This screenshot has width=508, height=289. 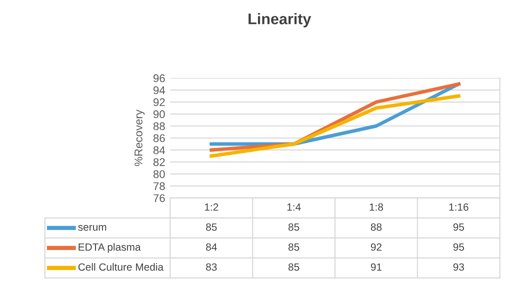 What do you see at coordinates (159, 102) in the screenshot?
I see `y-tick-label: 92` at bounding box center [159, 102].